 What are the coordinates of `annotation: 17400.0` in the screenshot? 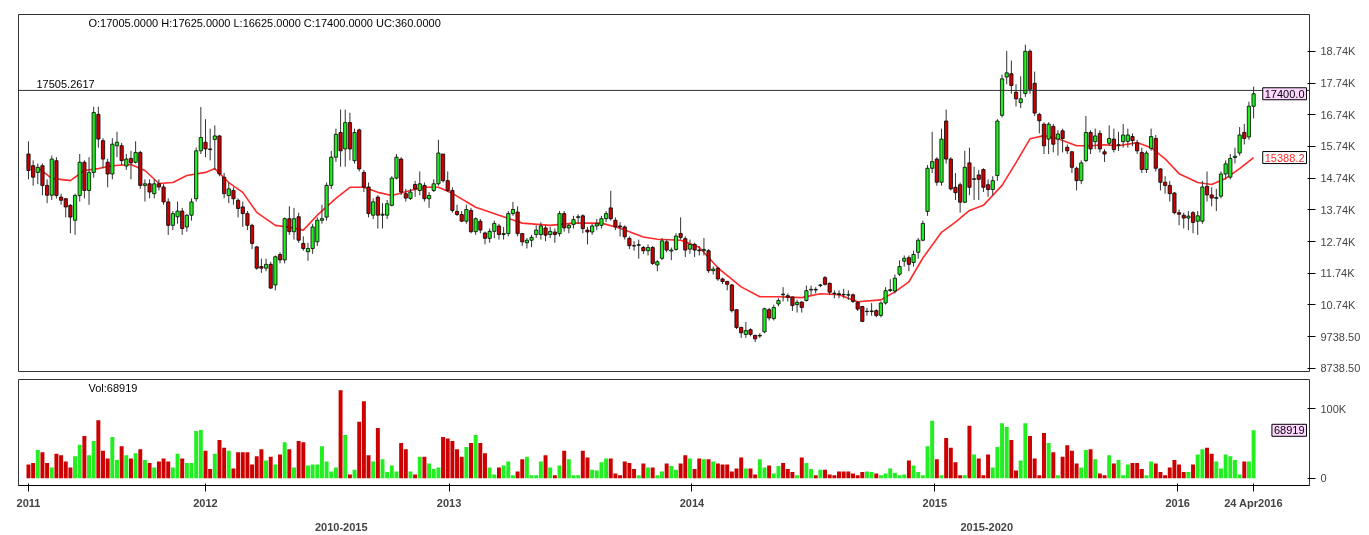 It's located at (1284, 93).